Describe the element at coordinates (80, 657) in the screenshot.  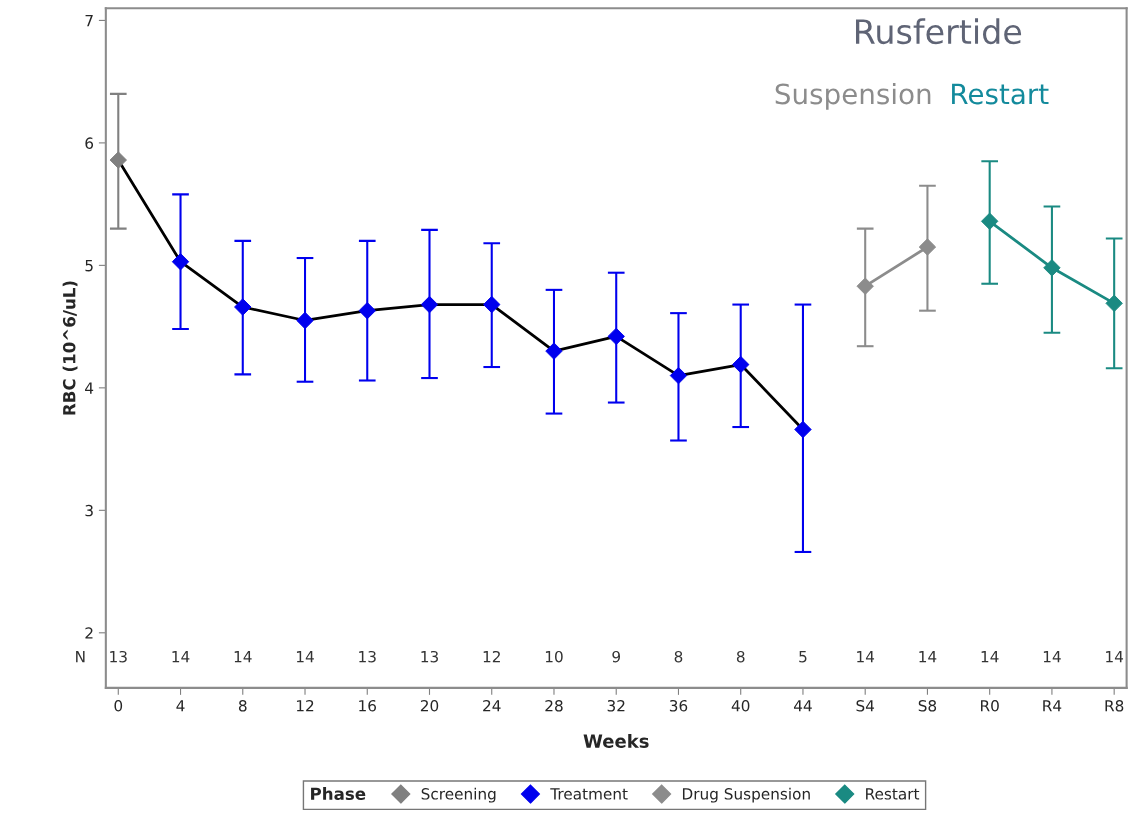
I see `text: N` at that location.